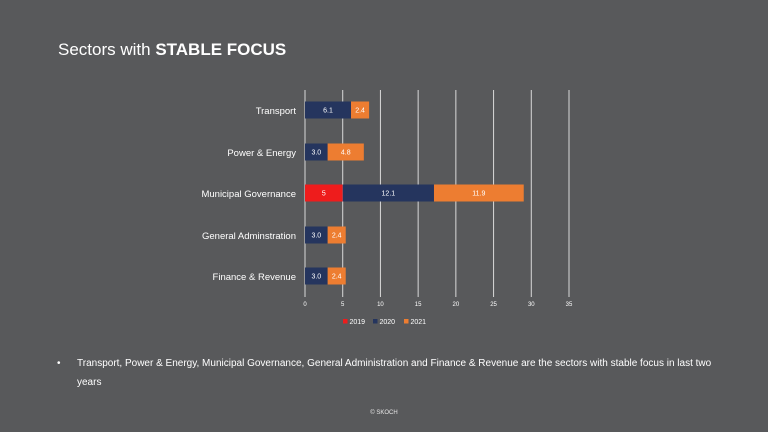 The height and width of the screenshot is (432, 768). What do you see at coordinates (248, 194) in the screenshot?
I see `category-label-2: Municipal Governance` at bounding box center [248, 194].